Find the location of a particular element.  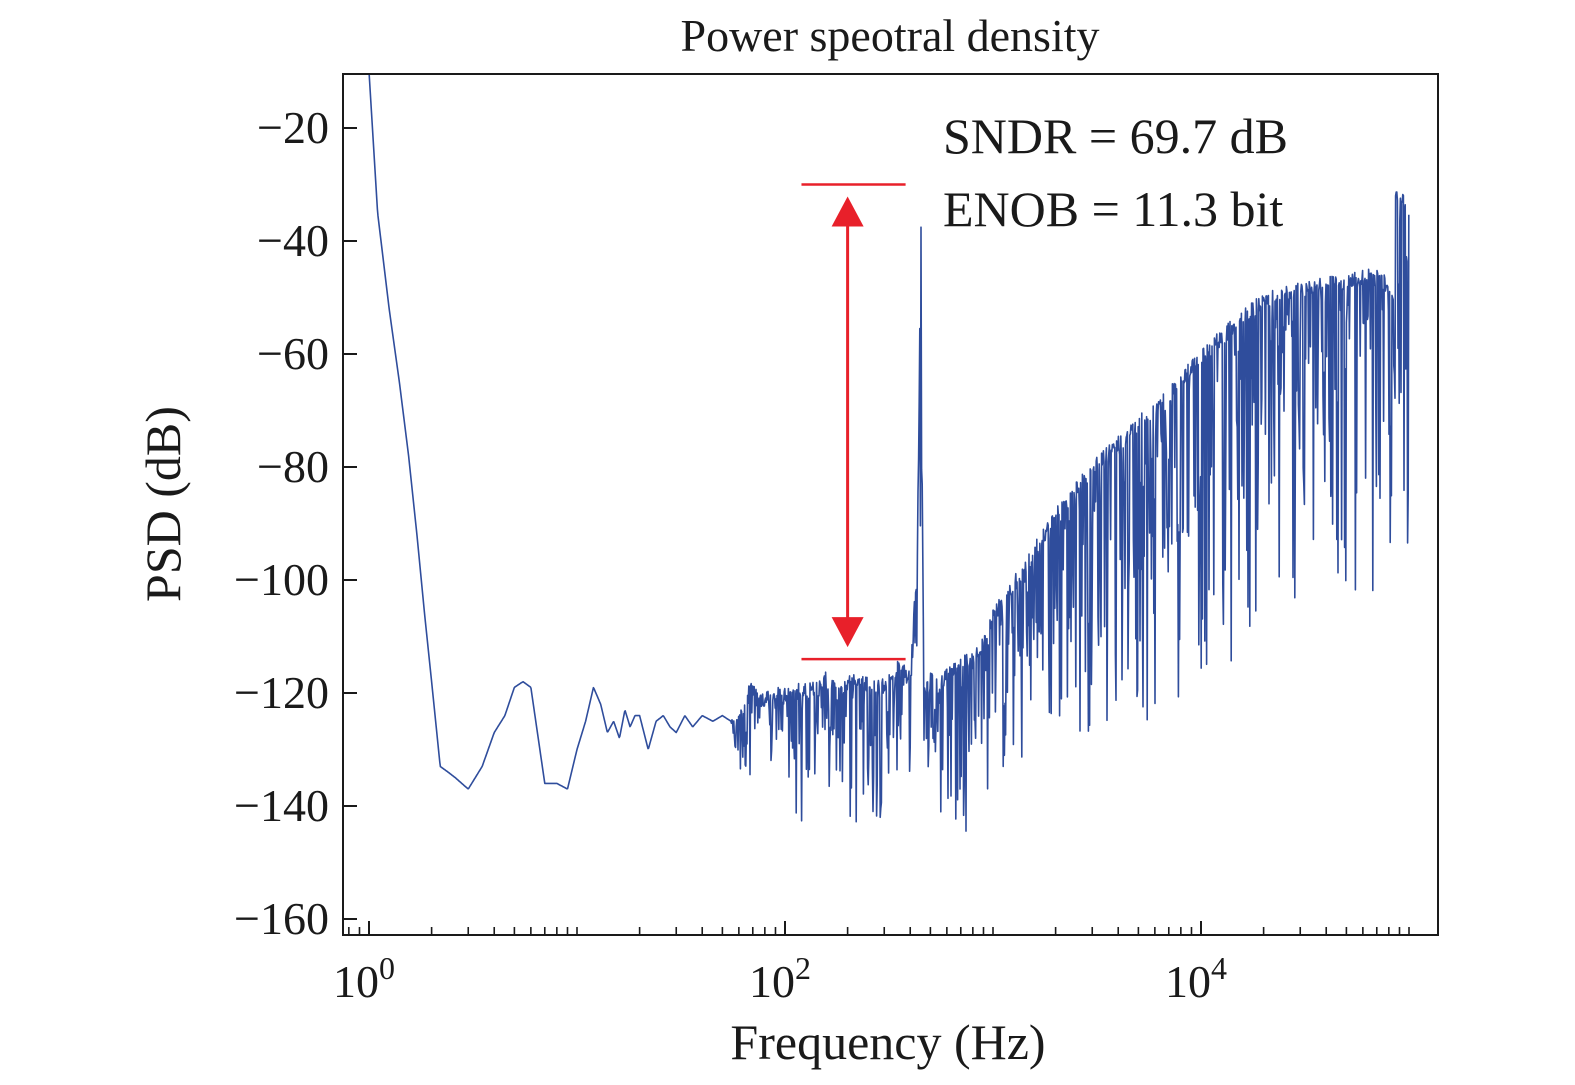

x-tick-label: 10² is located at coordinates (780, 978).